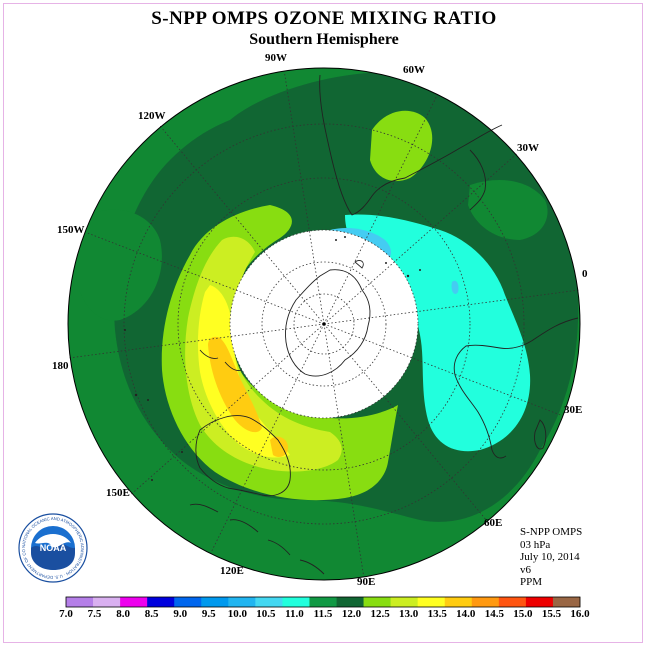 The width and height of the screenshot is (648, 648). Describe the element at coordinates (152, 116) in the screenshot. I see `lon-label-120w: 120W` at that location.